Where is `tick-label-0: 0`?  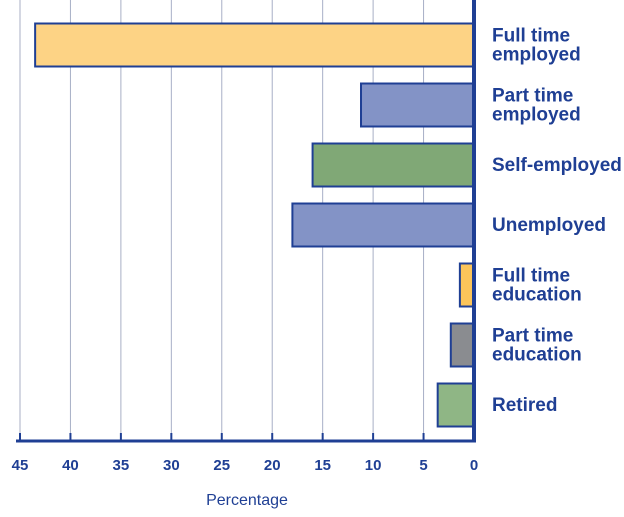 tick-label-0: 0 is located at coordinates (474, 465).